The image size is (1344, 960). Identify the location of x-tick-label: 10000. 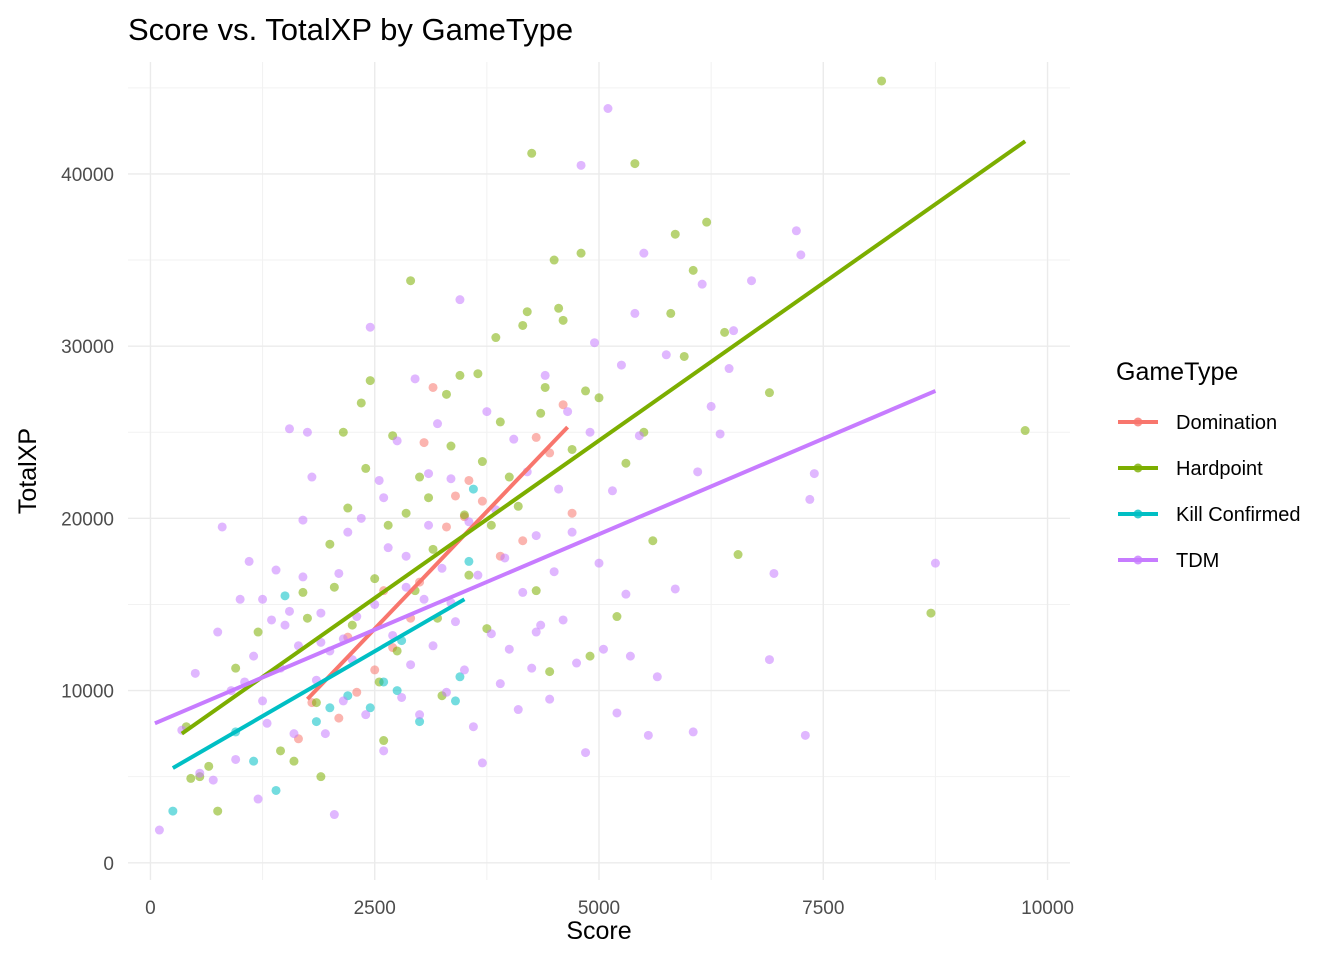
(1047, 908).